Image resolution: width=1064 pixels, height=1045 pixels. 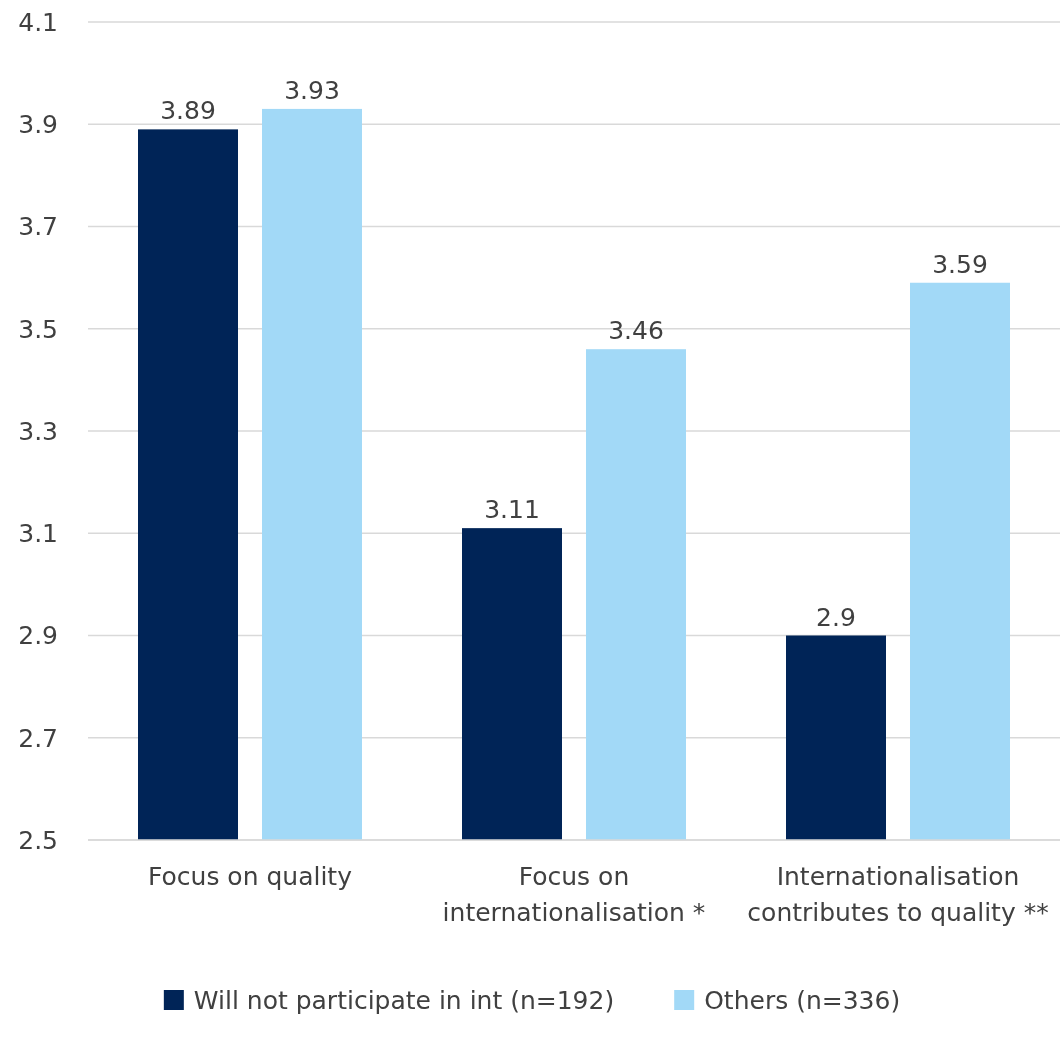 What do you see at coordinates (802, 1000) in the screenshot?
I see `legend-label: Others (n=336)` at bounding box center [802, 1000].